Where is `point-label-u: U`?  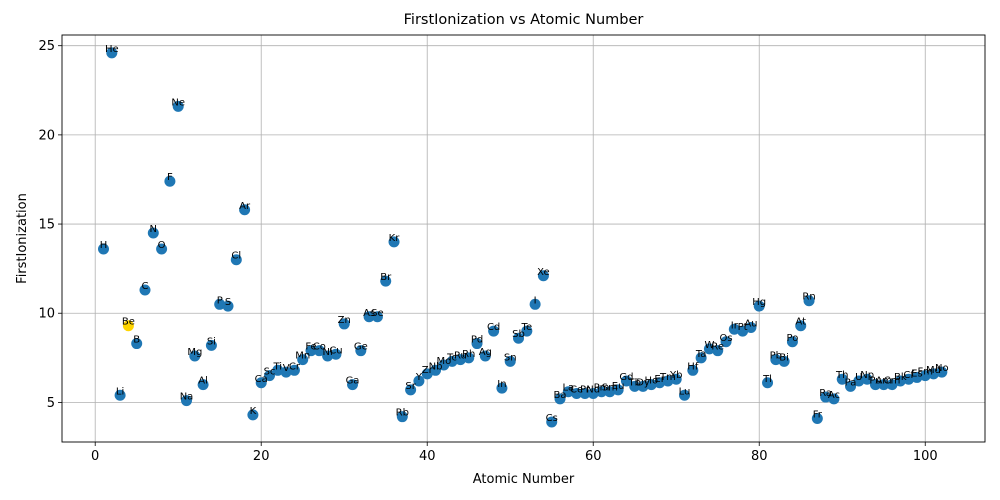 point-label-u: U is located at coordinates (858, 377).